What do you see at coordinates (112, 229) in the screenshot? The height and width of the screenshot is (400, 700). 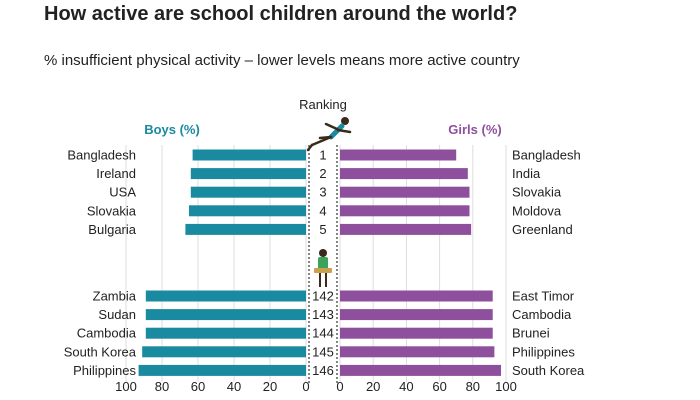 I see `country-label-boys: Bulgaria` at bounding box center [112, 229].